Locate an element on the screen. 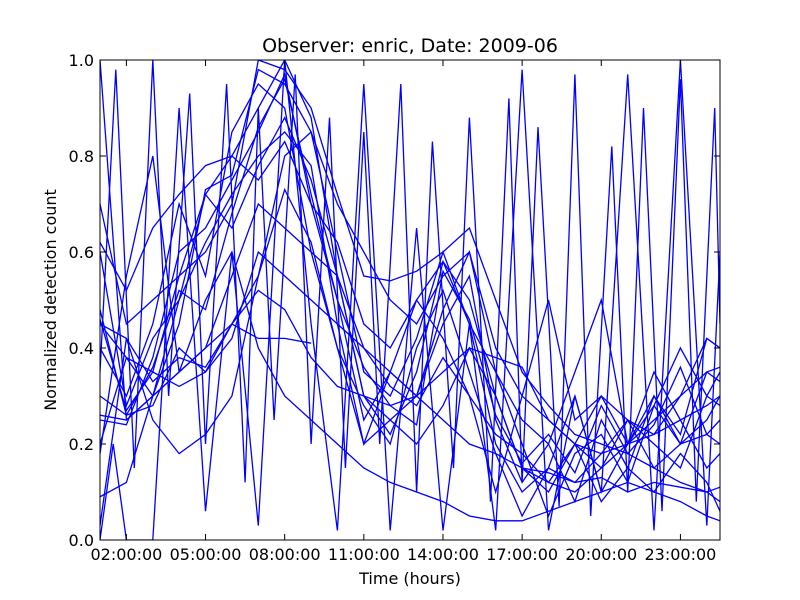  x-tick-label: 14:00:00 is located at coordinates (443, 554).